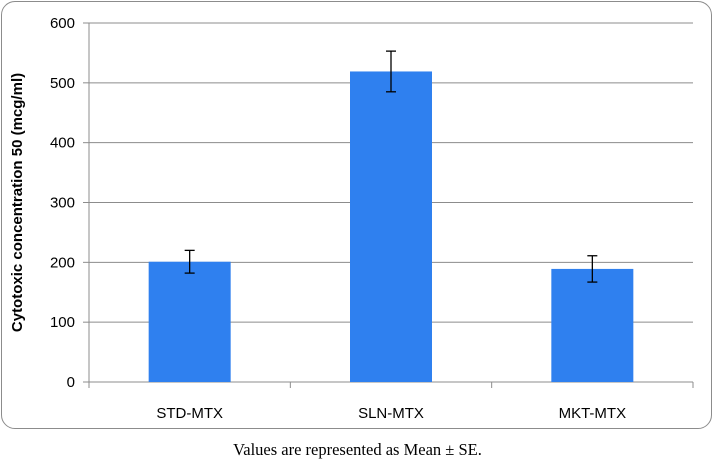 The width and height of the screenshot is (715, 465). I want to click on y-tick-label: 600, so click(62, 23).